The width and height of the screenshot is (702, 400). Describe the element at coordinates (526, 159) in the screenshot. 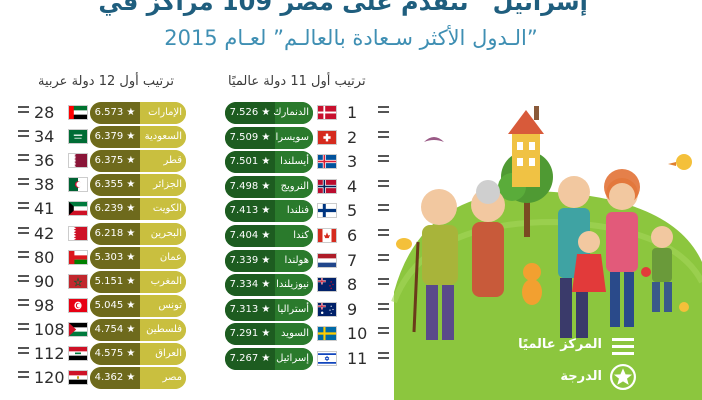

I see `house` at that location.